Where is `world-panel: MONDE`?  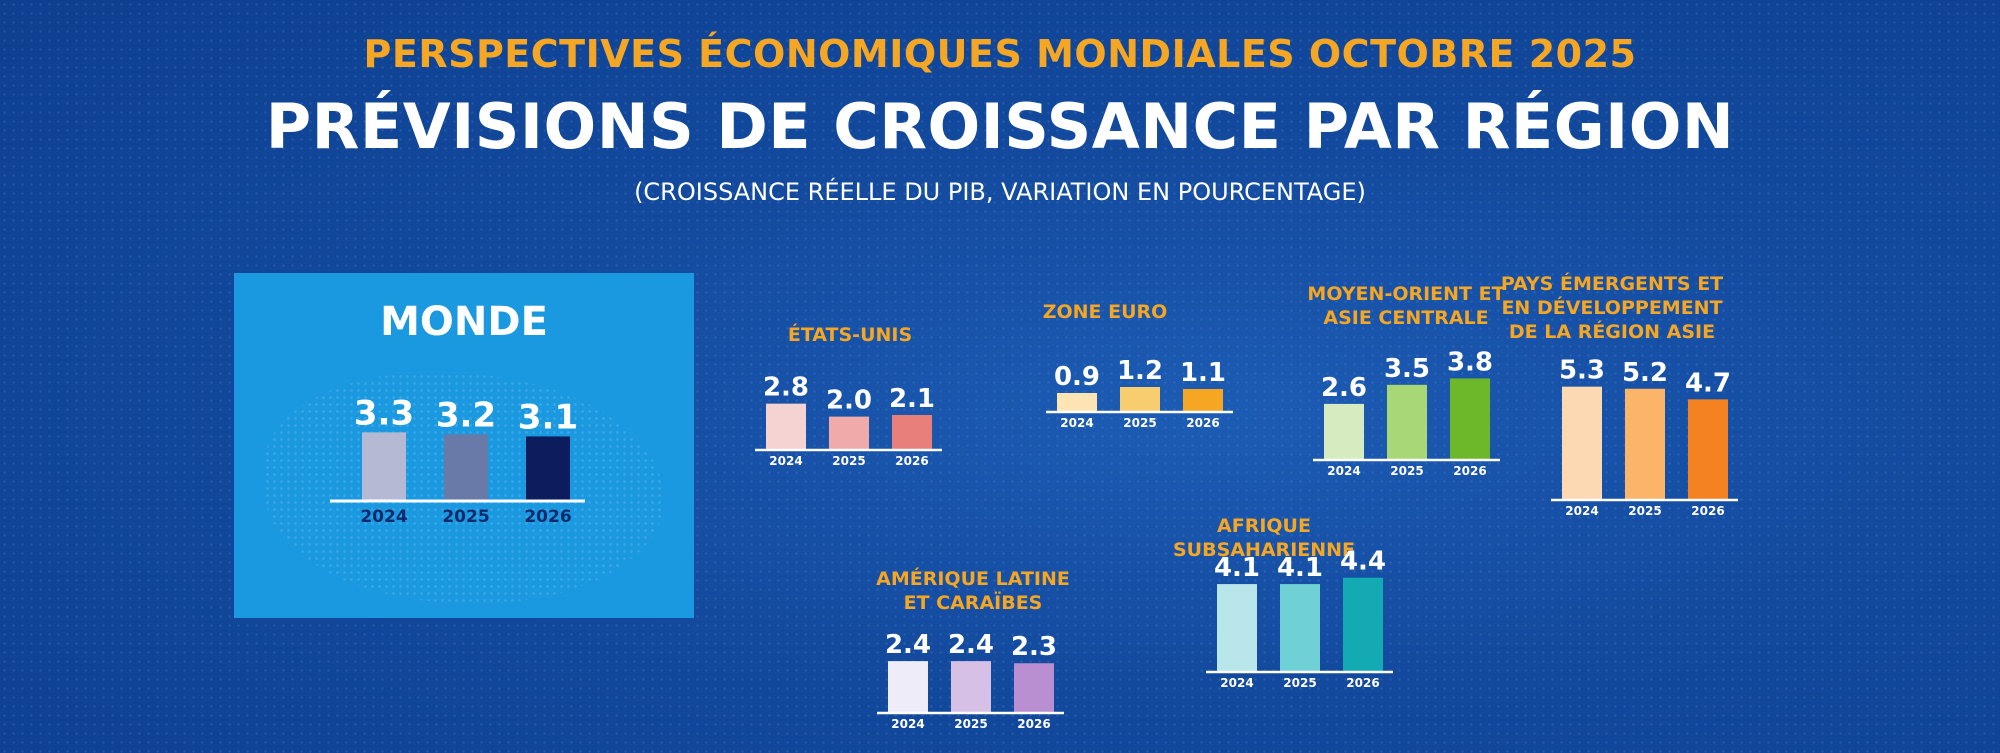
world-panel: MONDE is located at coordinates (464, 445).